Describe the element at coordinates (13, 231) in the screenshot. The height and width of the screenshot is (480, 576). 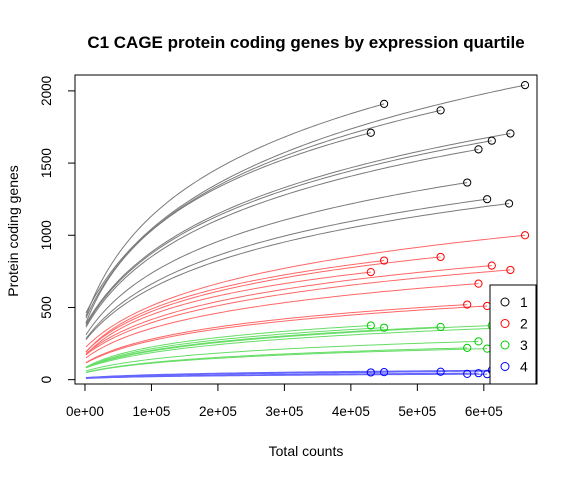
I see `y-axis-label: Protein coding genes` at that location.